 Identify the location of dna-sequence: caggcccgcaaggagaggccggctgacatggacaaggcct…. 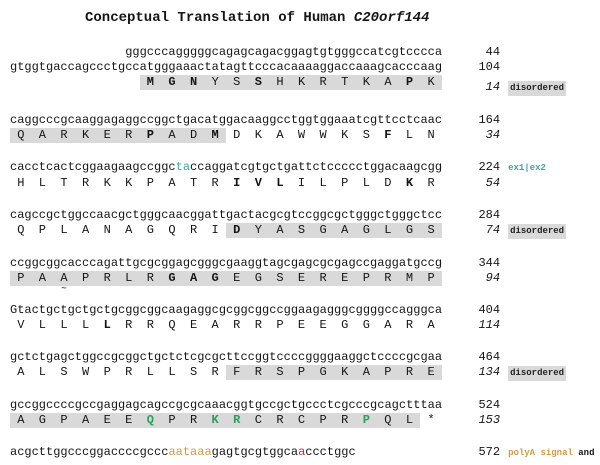
(226, 120).